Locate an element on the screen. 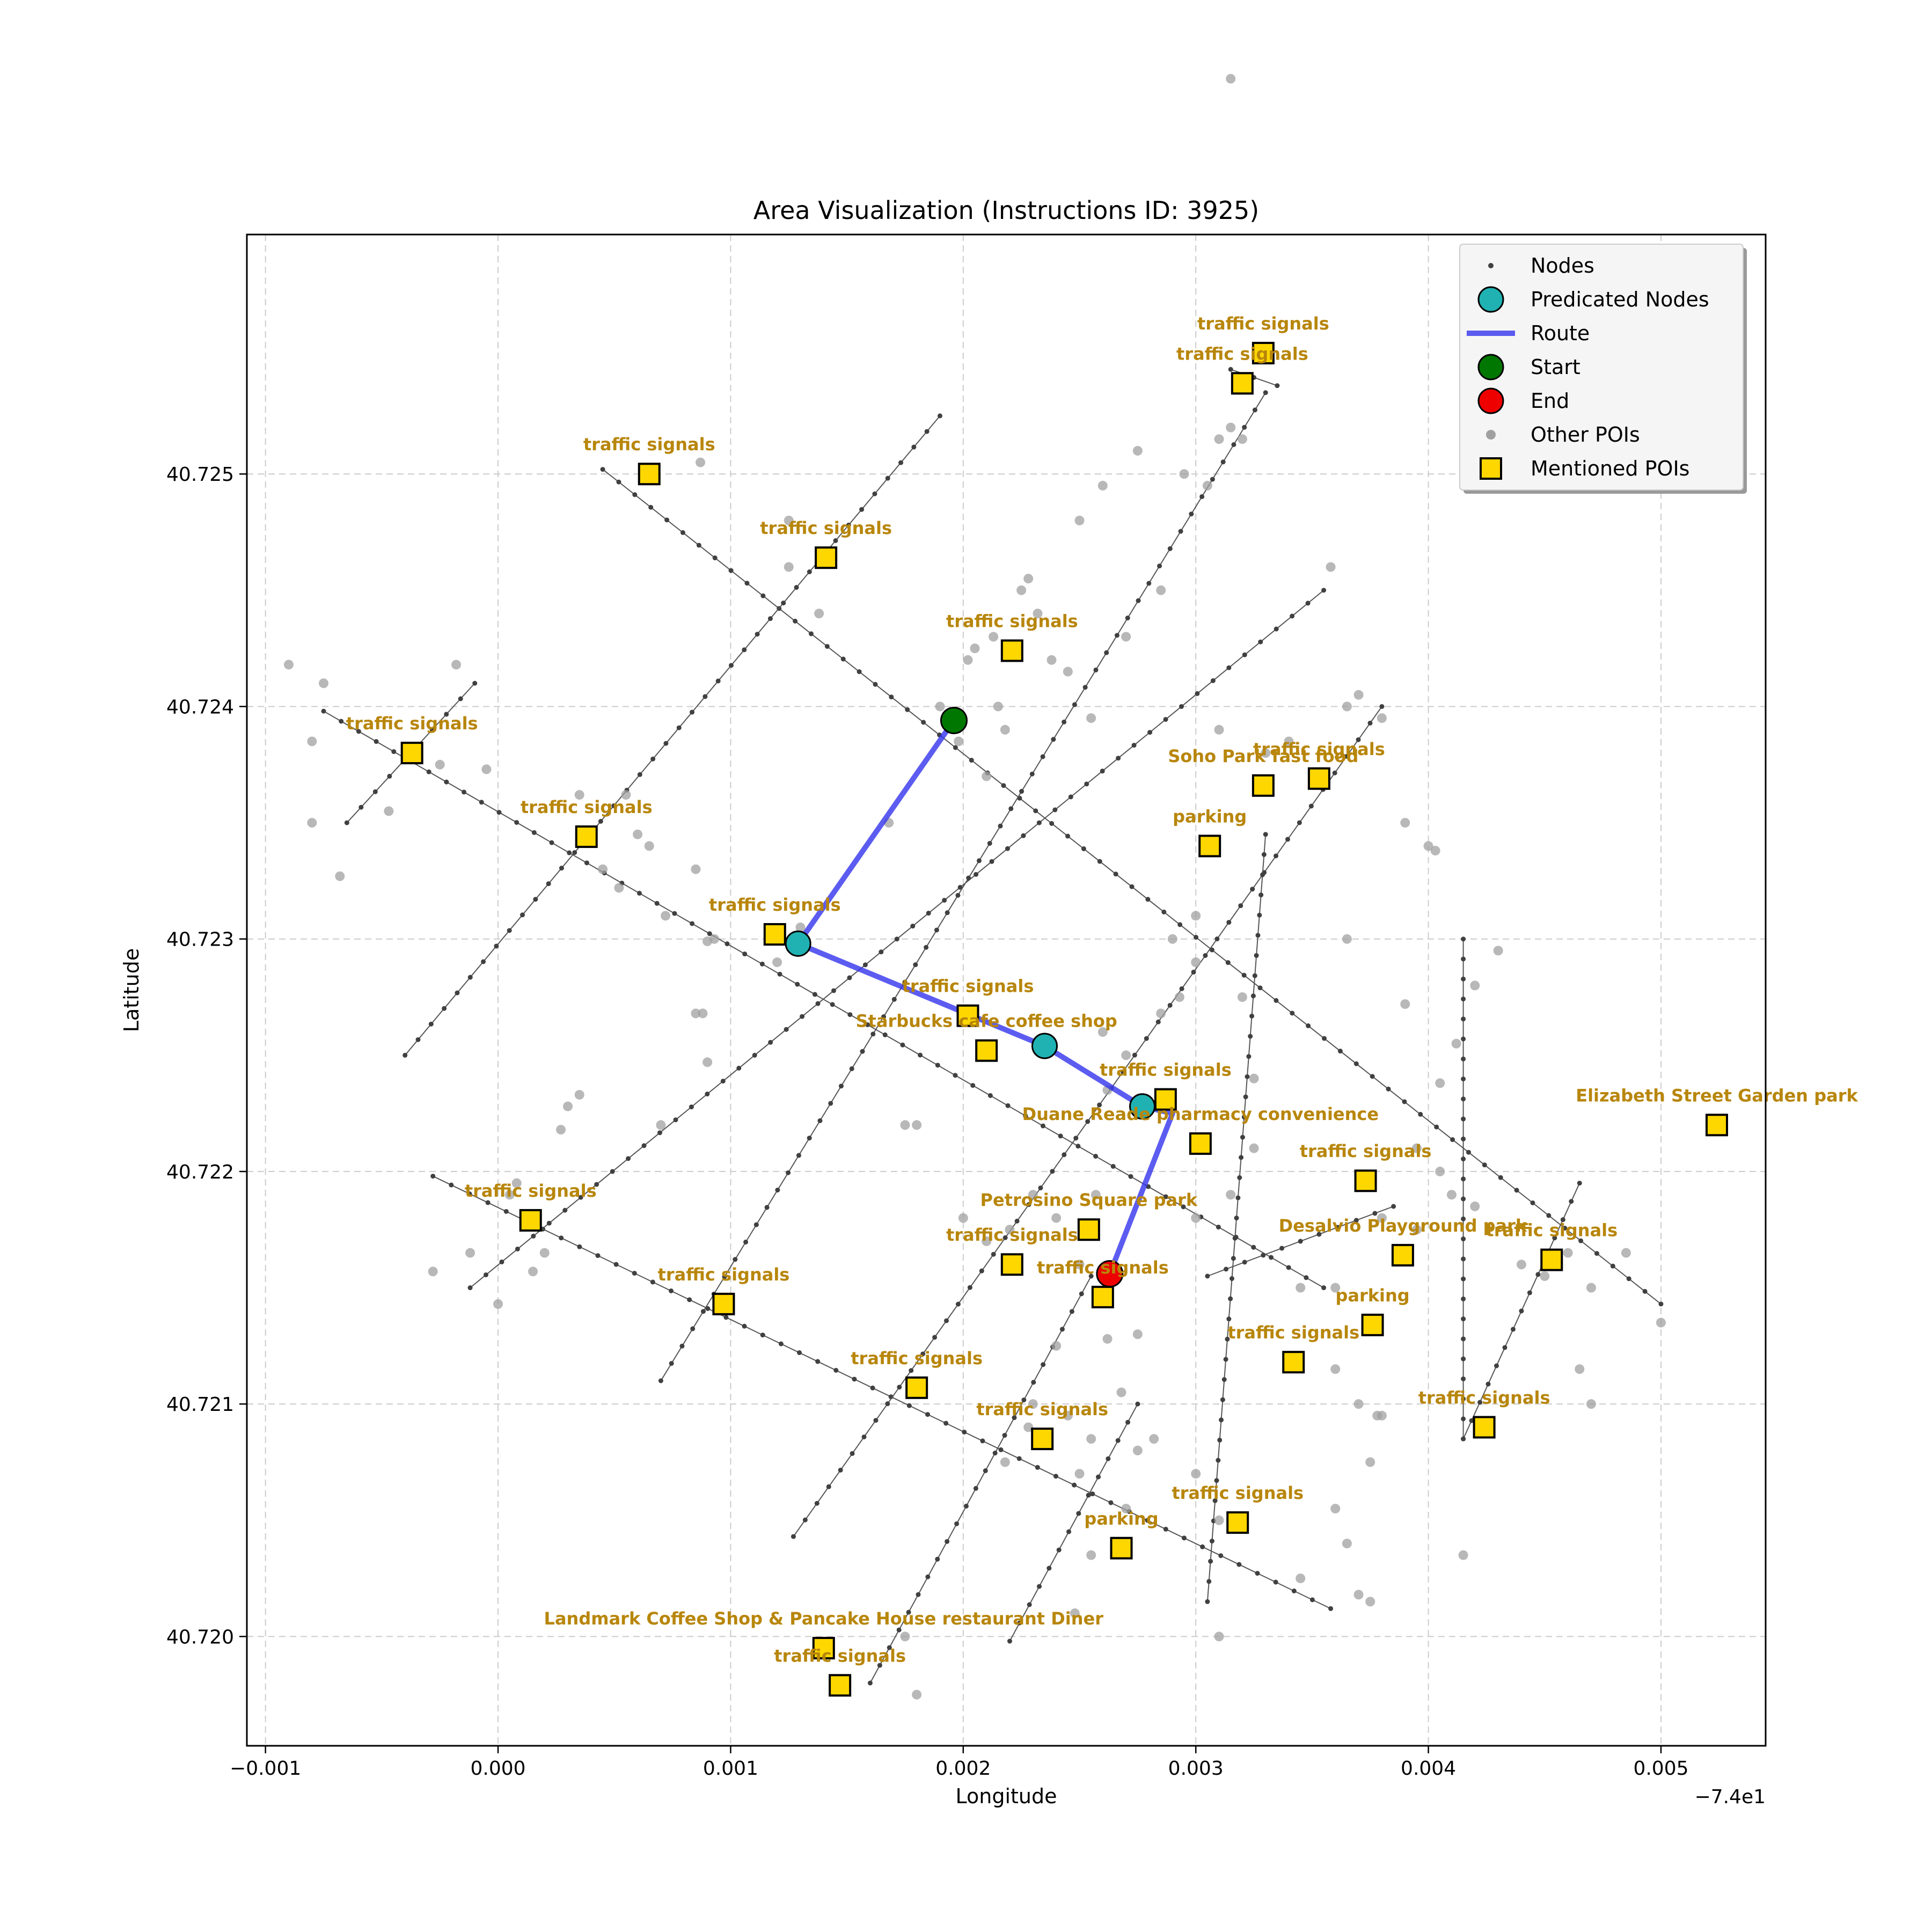  legend-label-predicated: Predicated Nodes is located at coordinates (1620, 299).